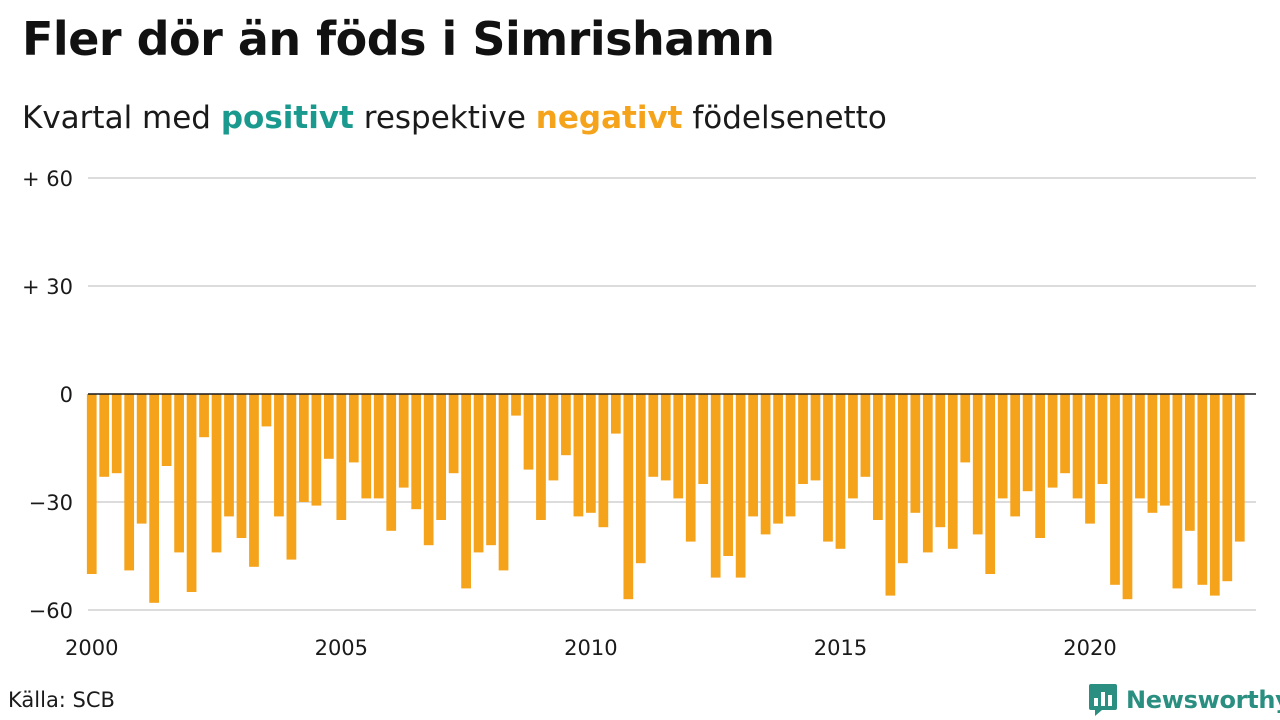  I want to click on chart-title: Fler dör än föds i Simrishamn, so click(398, 39).